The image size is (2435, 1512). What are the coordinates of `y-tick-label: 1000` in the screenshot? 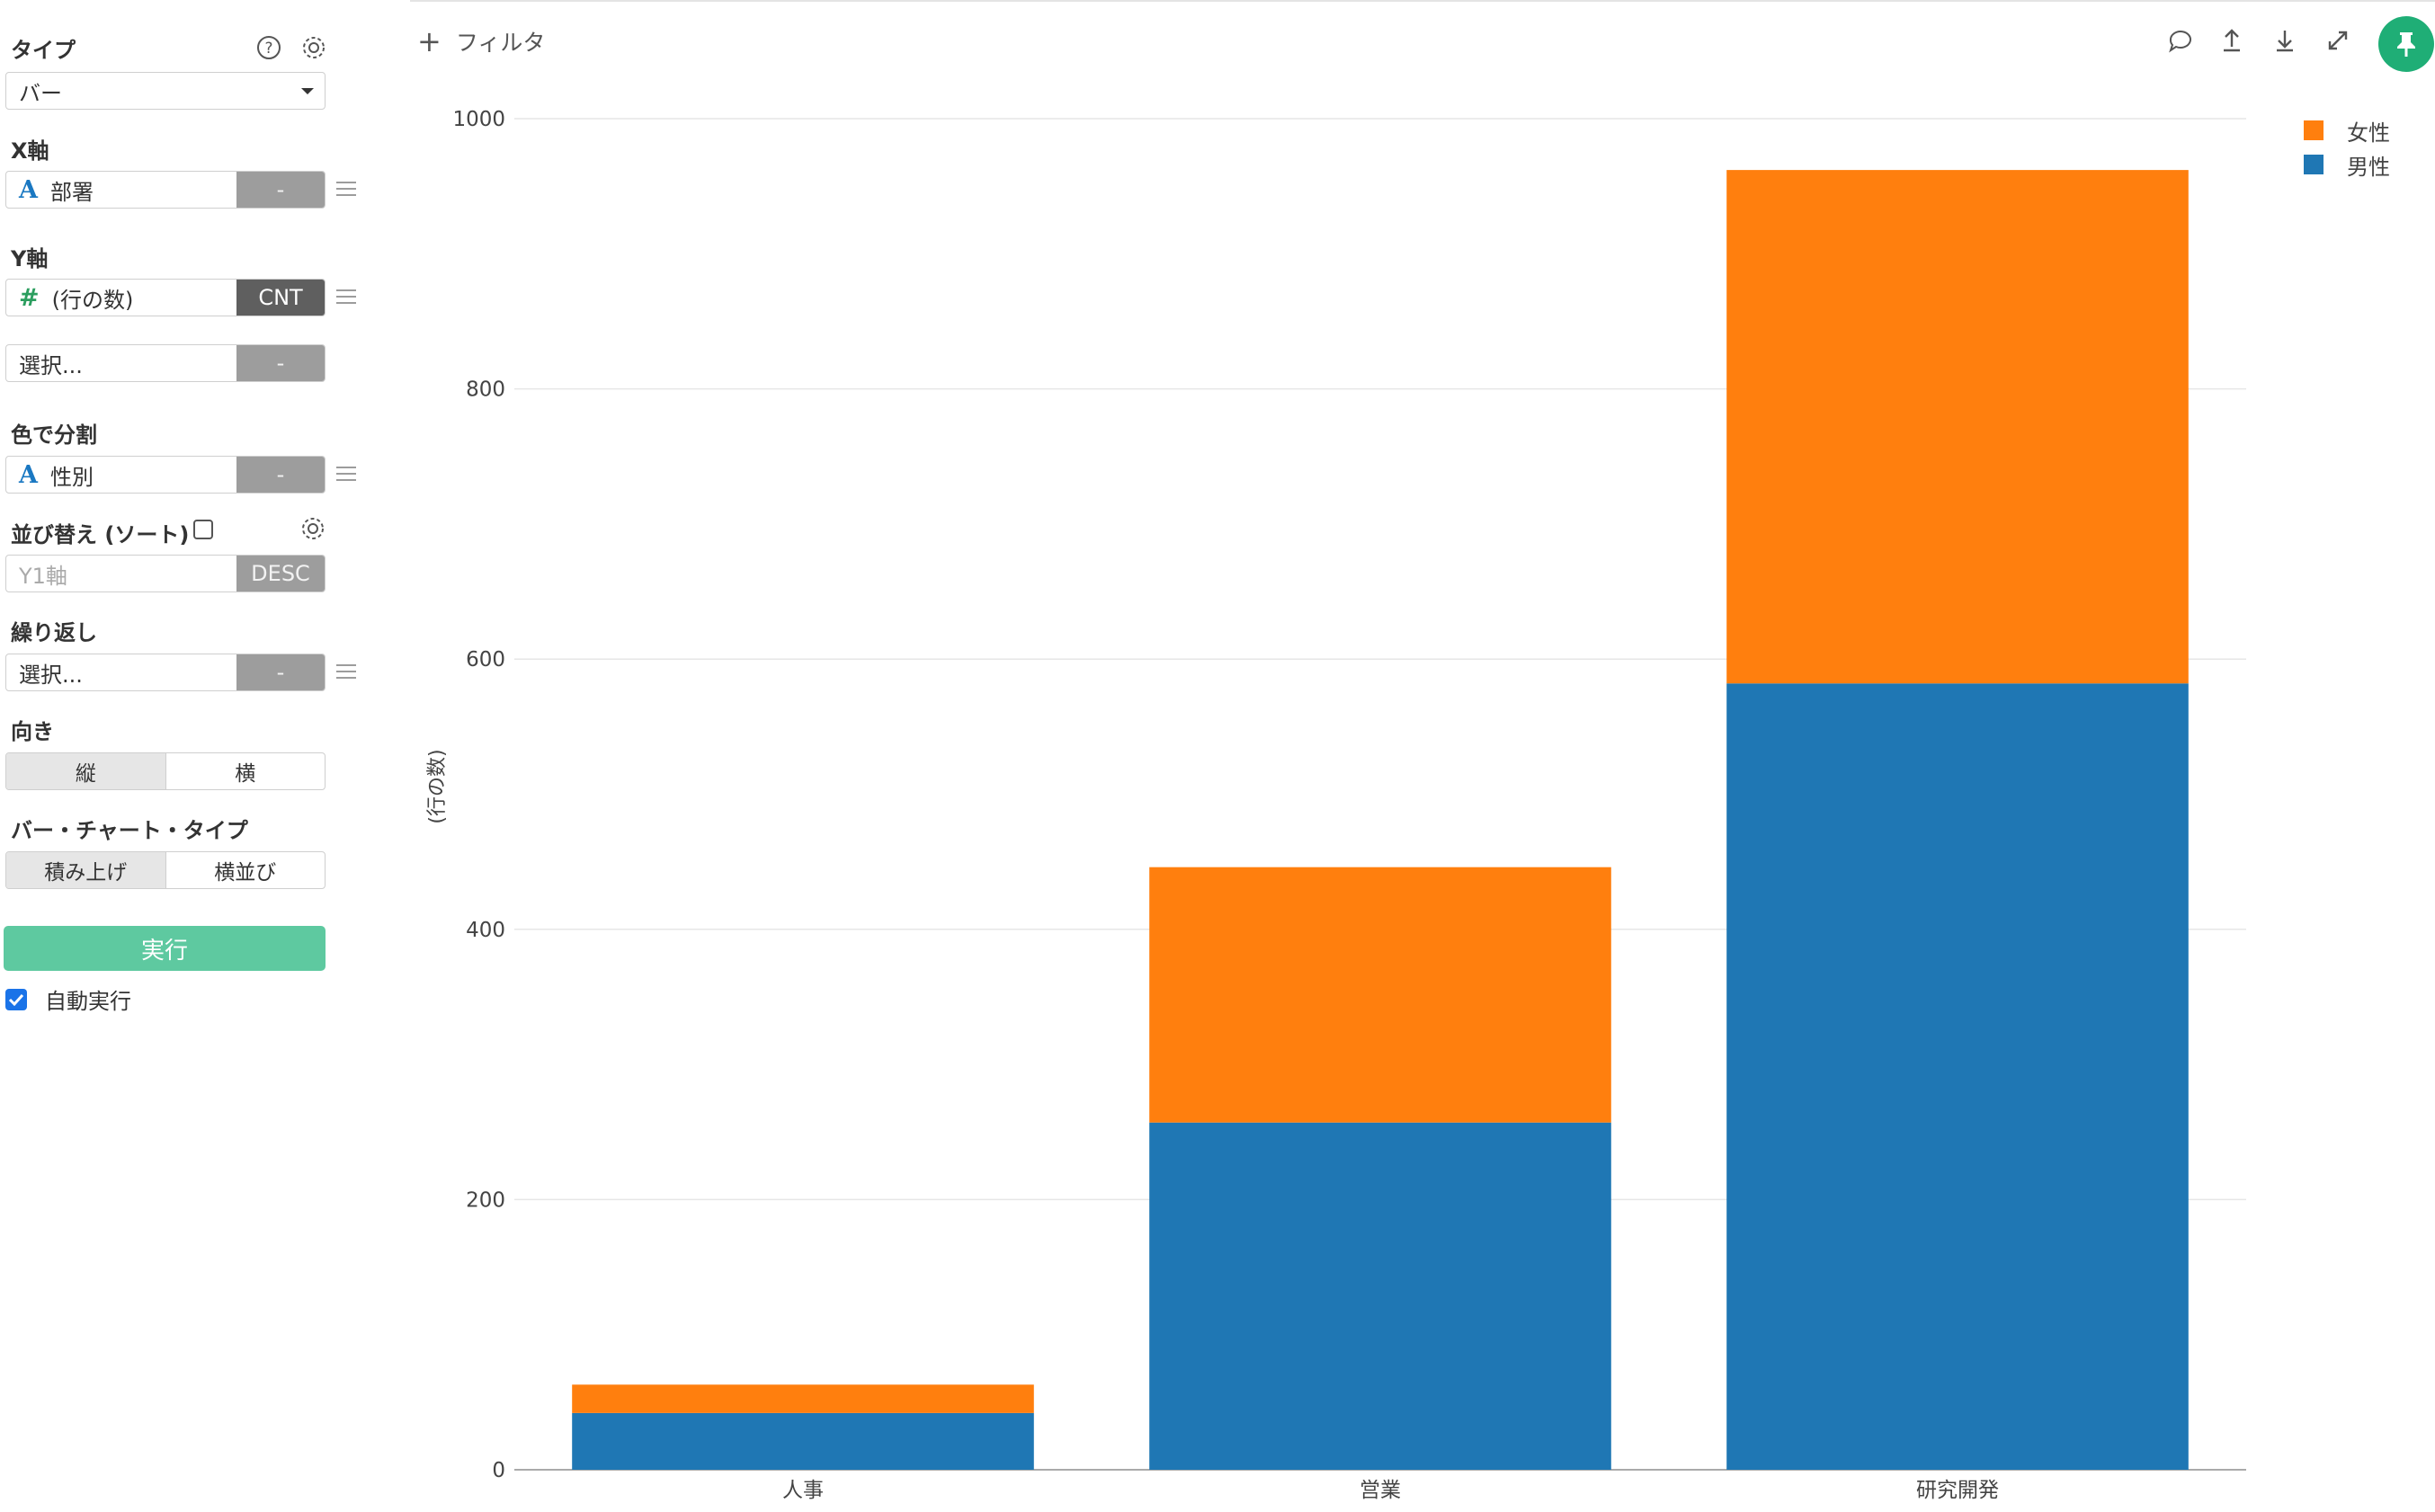 It's located at (478, 119).